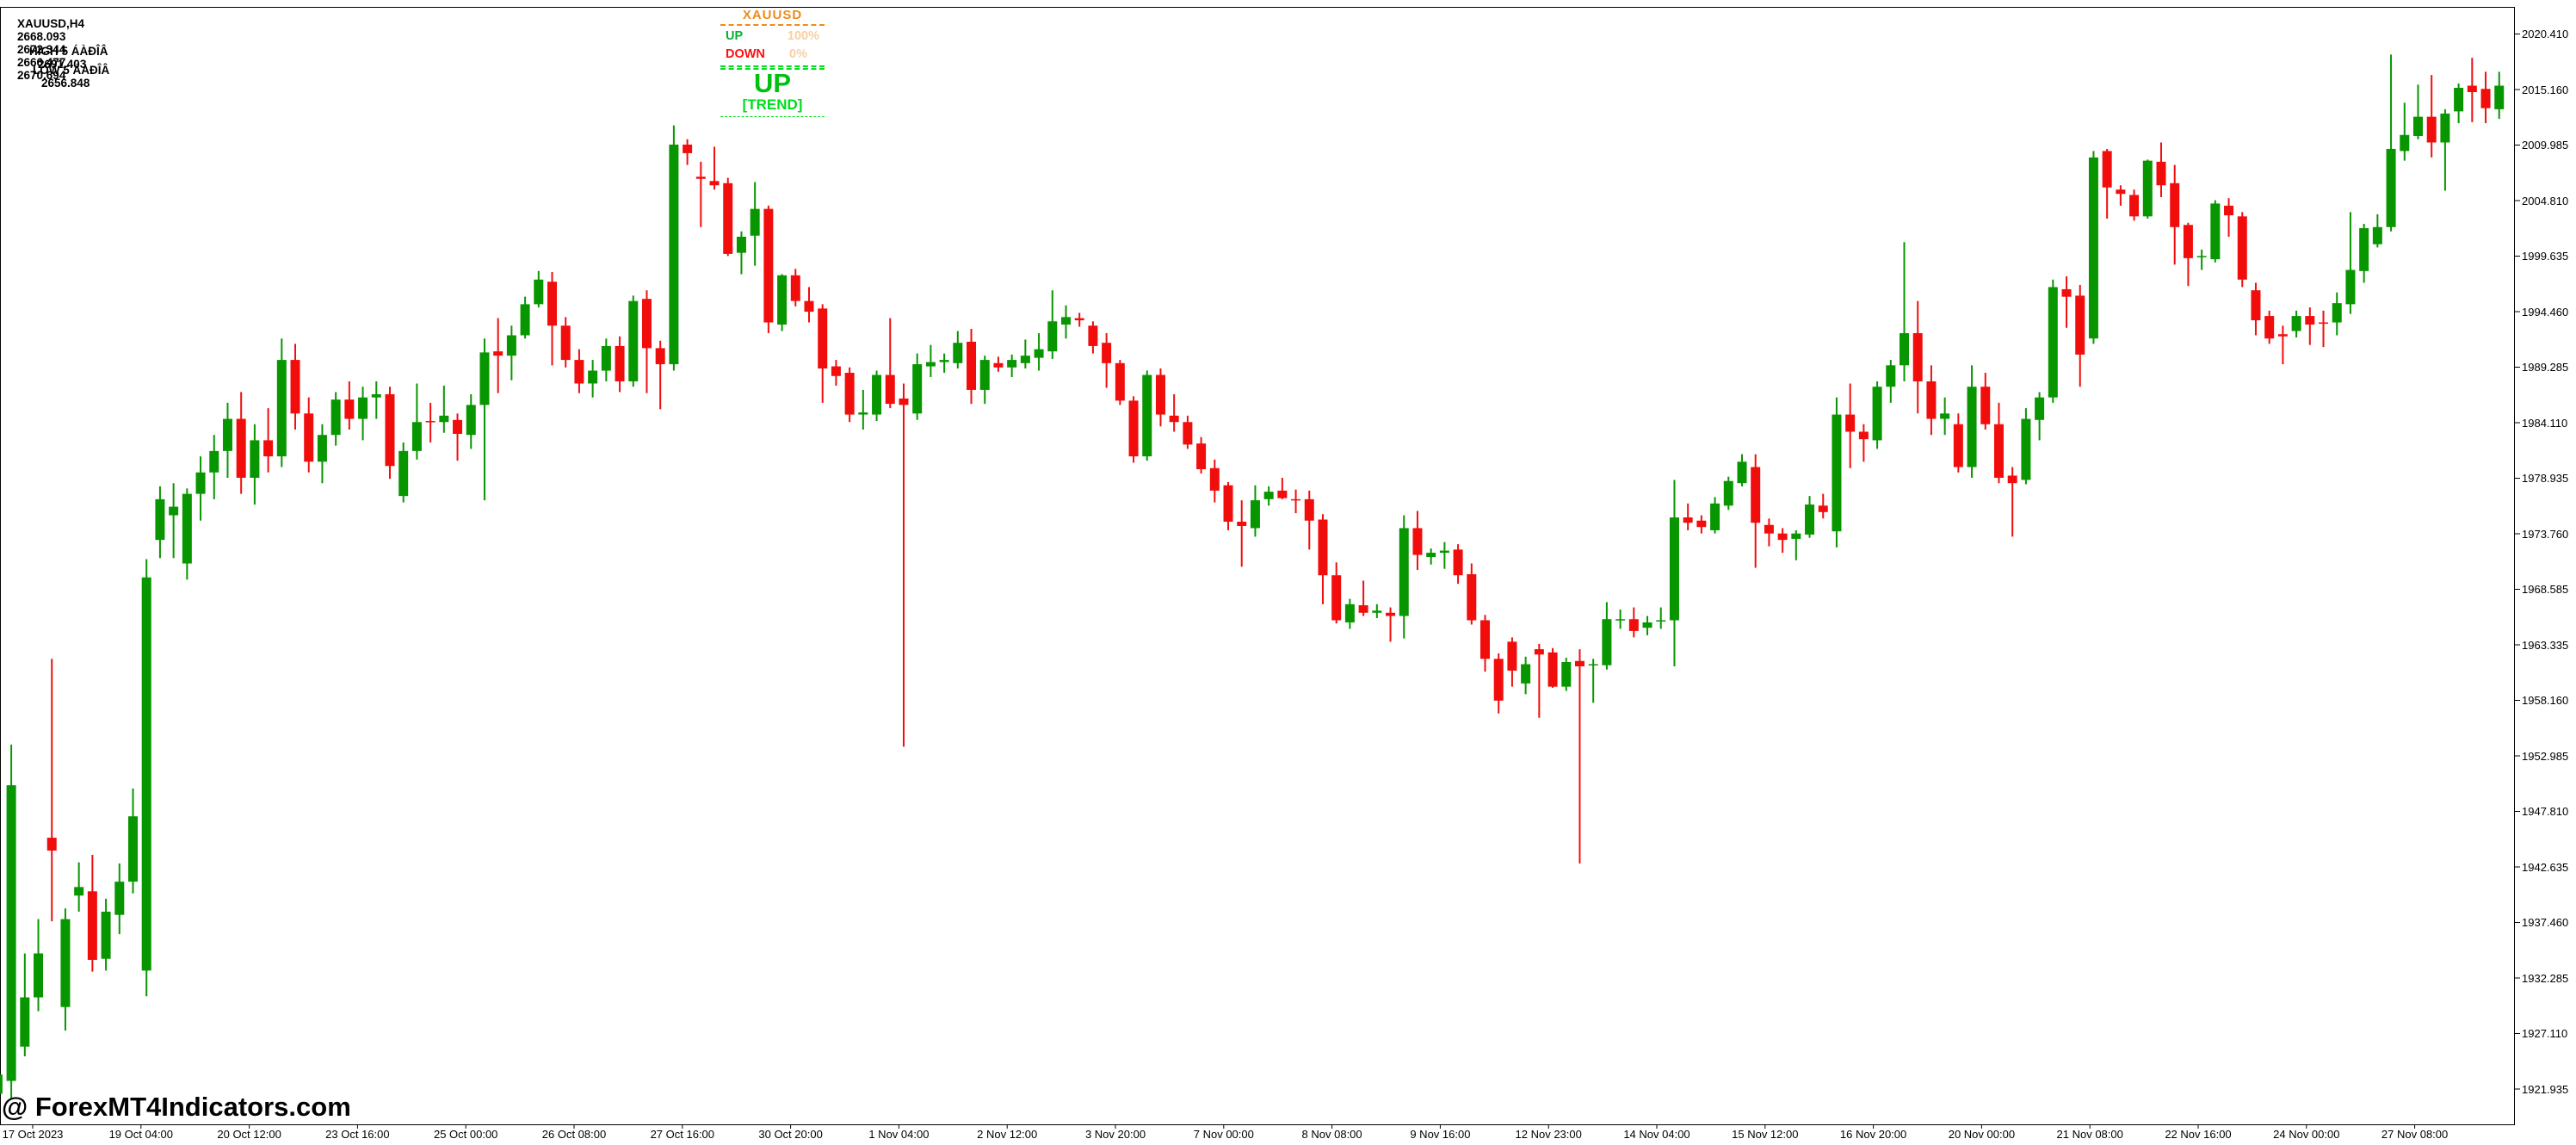 The width and height of the screenshot is (2576, 1145). I want to click on price-axis-label: 2009.985, so click(2545, 145).